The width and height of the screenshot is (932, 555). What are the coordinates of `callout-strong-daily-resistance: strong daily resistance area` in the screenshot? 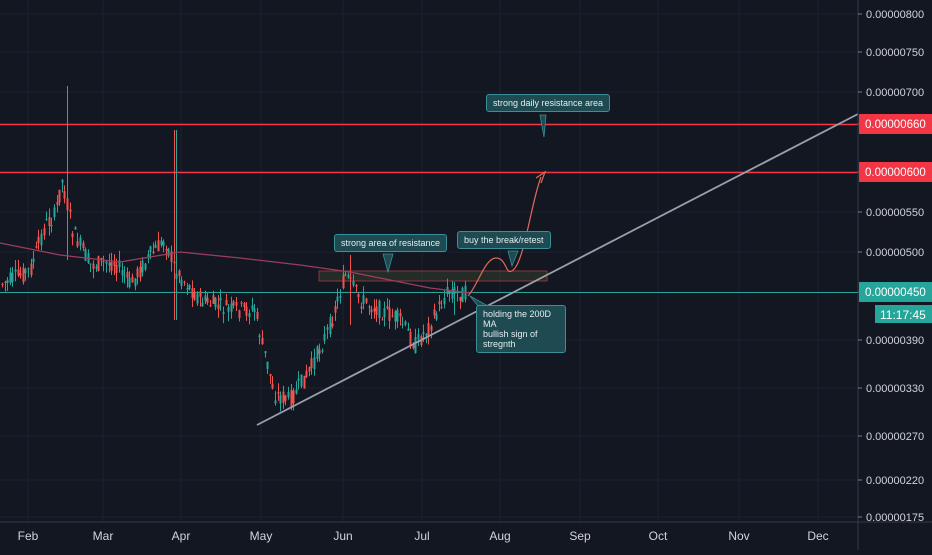 It's located at (548, 103).